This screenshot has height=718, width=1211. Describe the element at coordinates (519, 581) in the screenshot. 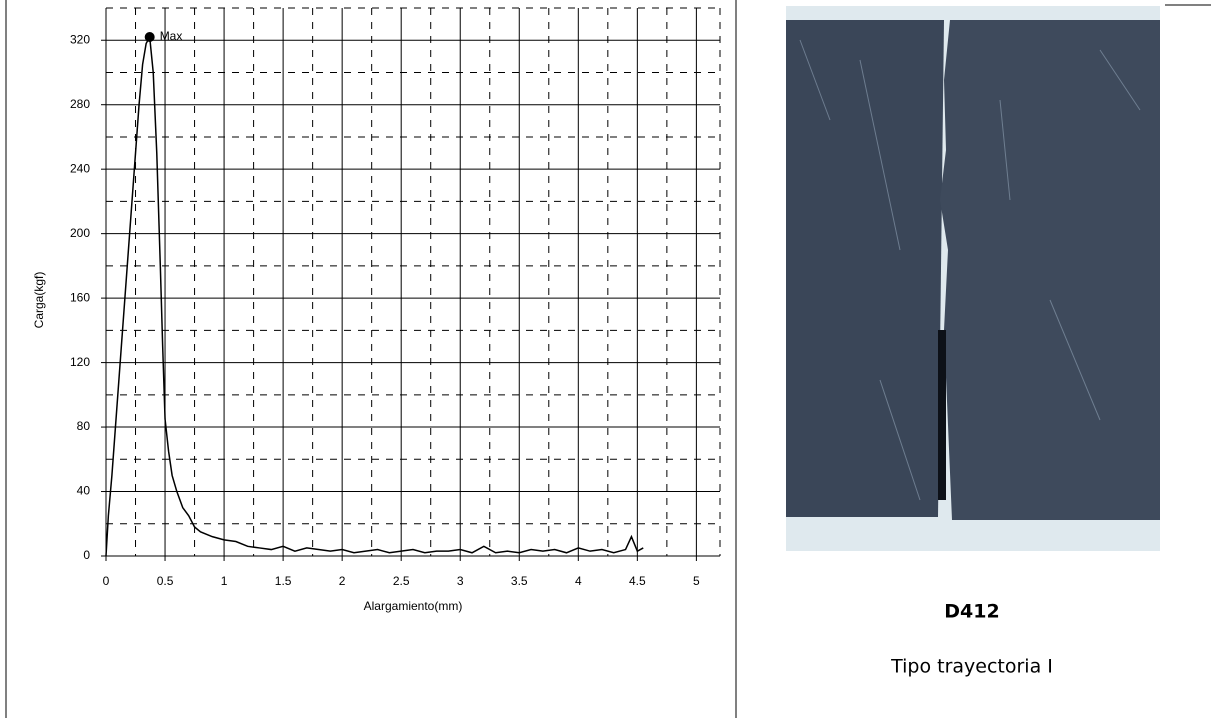

I see `x-tick-label: 3.5` at that location.